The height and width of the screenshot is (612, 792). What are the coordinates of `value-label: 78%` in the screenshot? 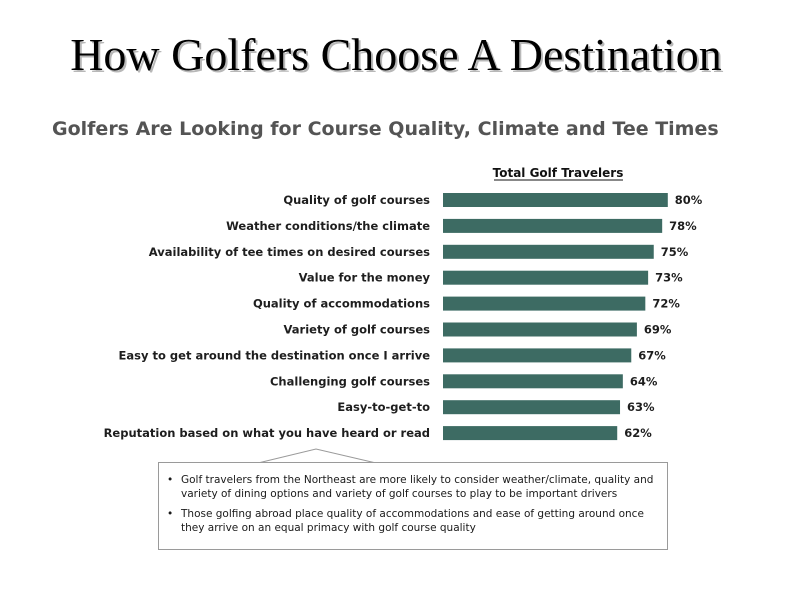 It's located at (683, 226).